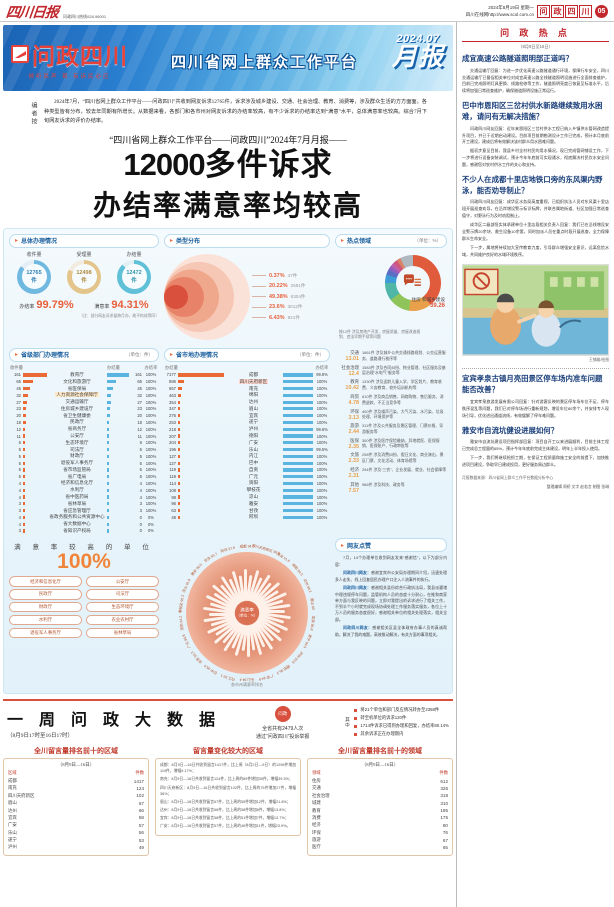 The width and height of the screenshot is (614, 907). Describe the element at coordinates (12, 773) in the screenshot. I see `week-region-col-name: 区域` at that location.